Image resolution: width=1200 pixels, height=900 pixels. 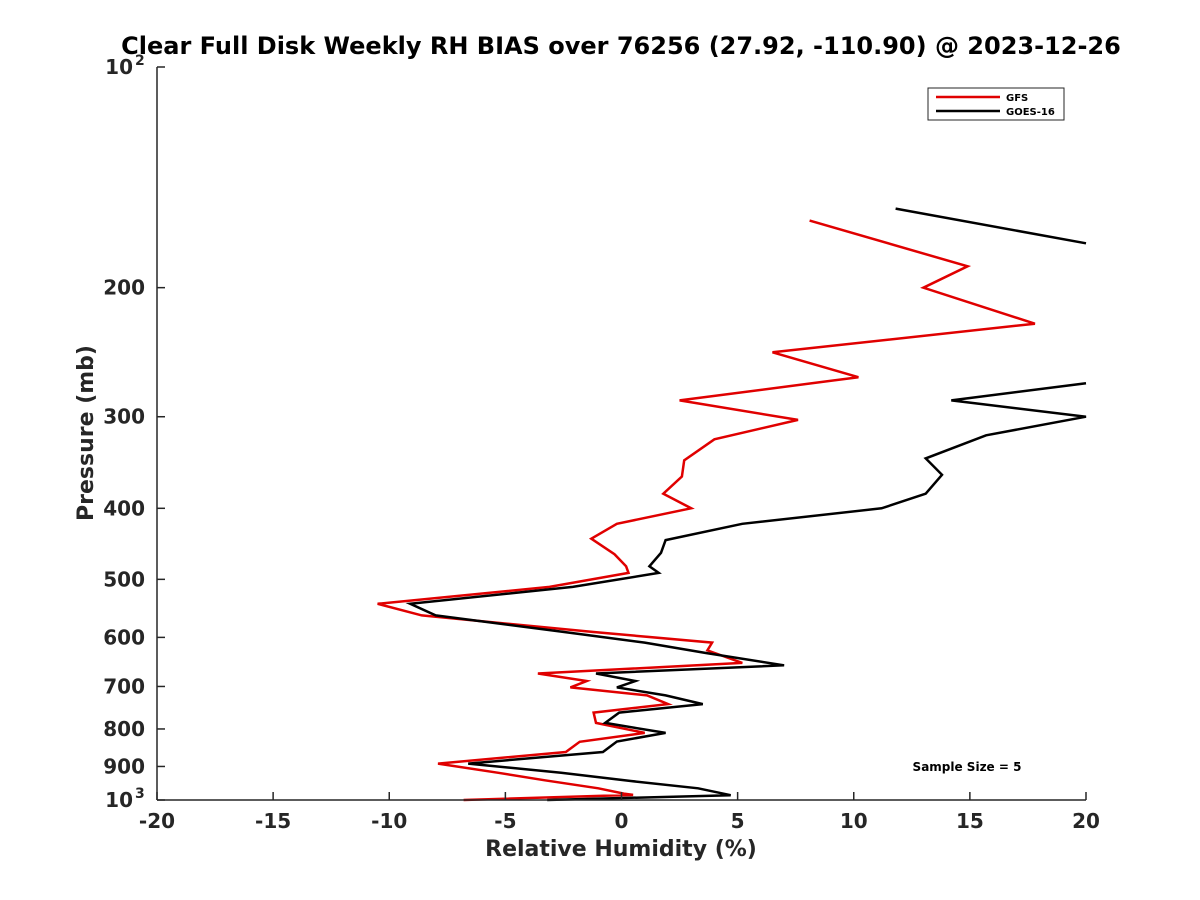 What do you see at coordinates (273, 821) in the screenshot?
I see `x-tick-label: -15` at bounding box center [273, 821].